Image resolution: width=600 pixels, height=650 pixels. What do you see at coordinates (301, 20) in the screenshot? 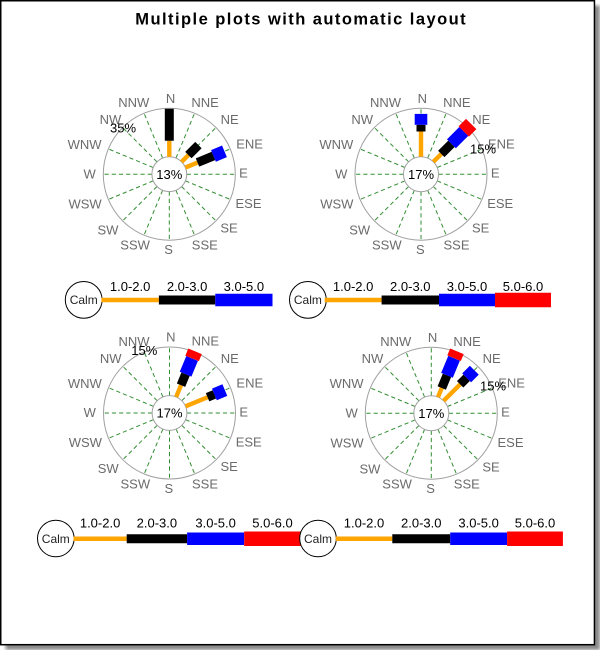
I see `svg-text:Multiple plots with automatic: Multiple plots with automatic layout` at bounding box center [301, 20].